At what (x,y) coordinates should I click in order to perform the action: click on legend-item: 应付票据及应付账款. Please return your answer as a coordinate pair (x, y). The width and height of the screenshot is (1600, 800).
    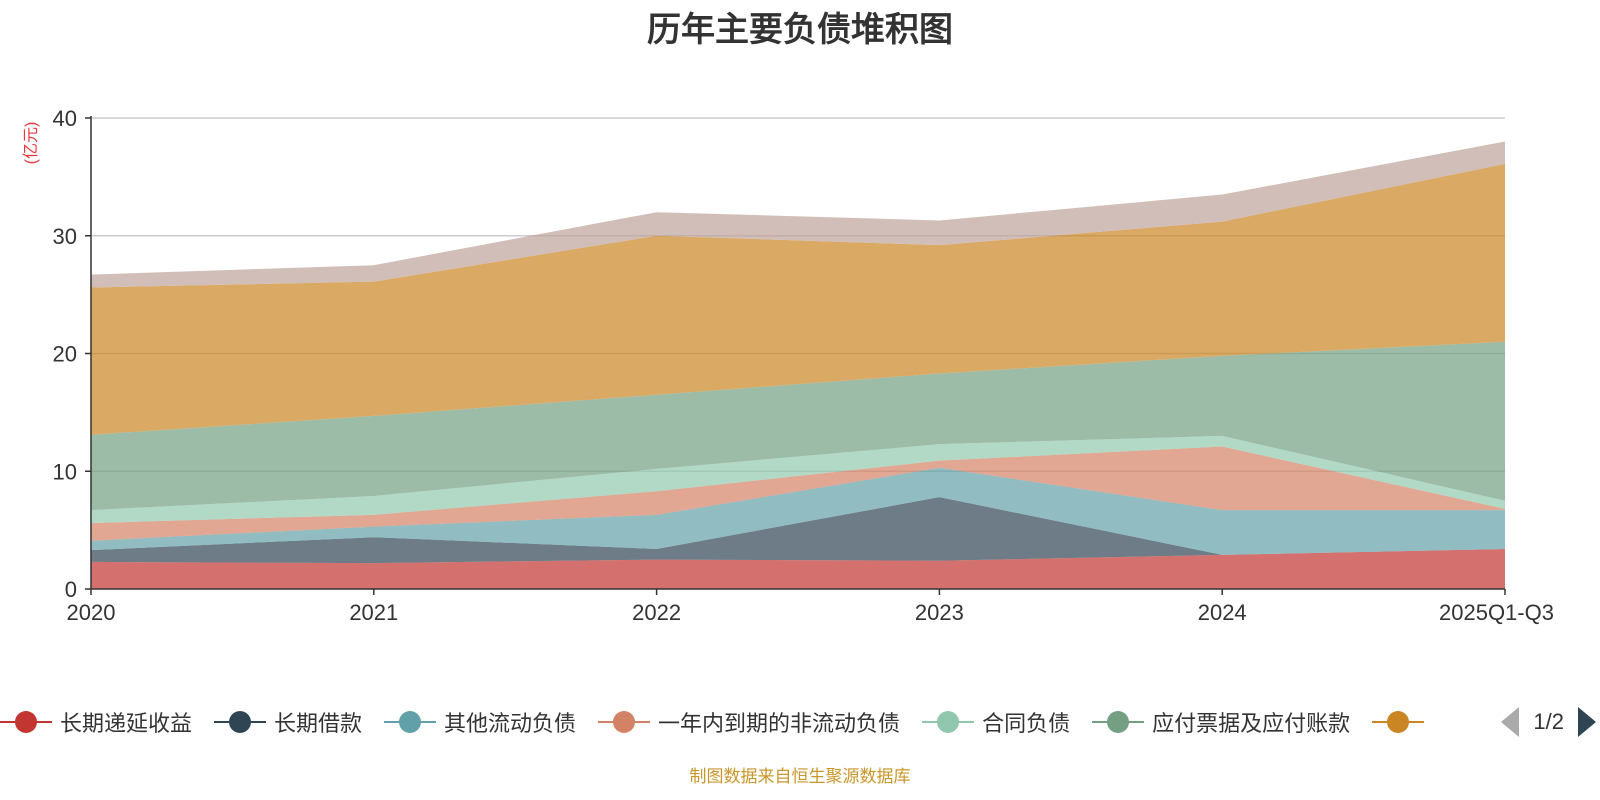
    Looking at the image, I should click on (1221, 722).